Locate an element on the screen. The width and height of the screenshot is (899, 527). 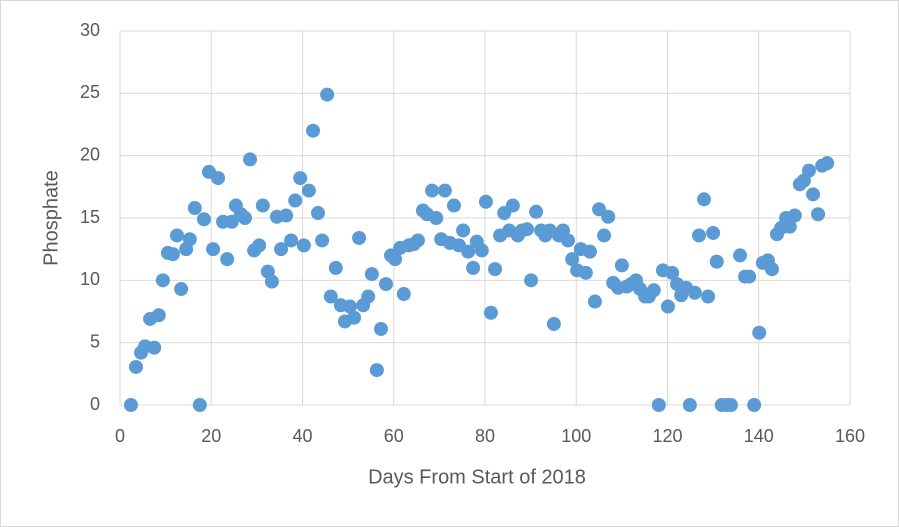
x-tick-label: 60 is located at coordinates (394, 436).